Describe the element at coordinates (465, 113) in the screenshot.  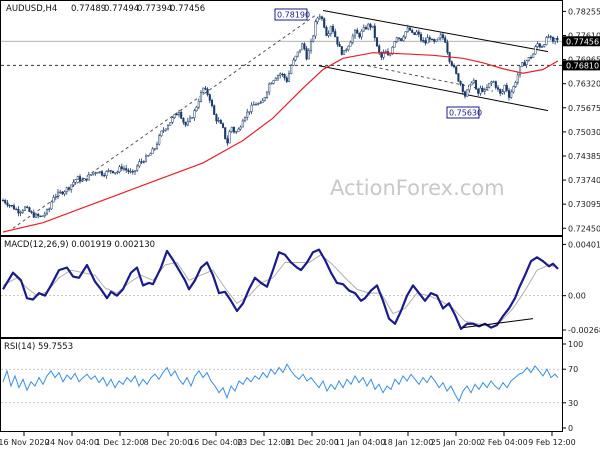
I see `low-annotation-text: 0.75630` at that location.